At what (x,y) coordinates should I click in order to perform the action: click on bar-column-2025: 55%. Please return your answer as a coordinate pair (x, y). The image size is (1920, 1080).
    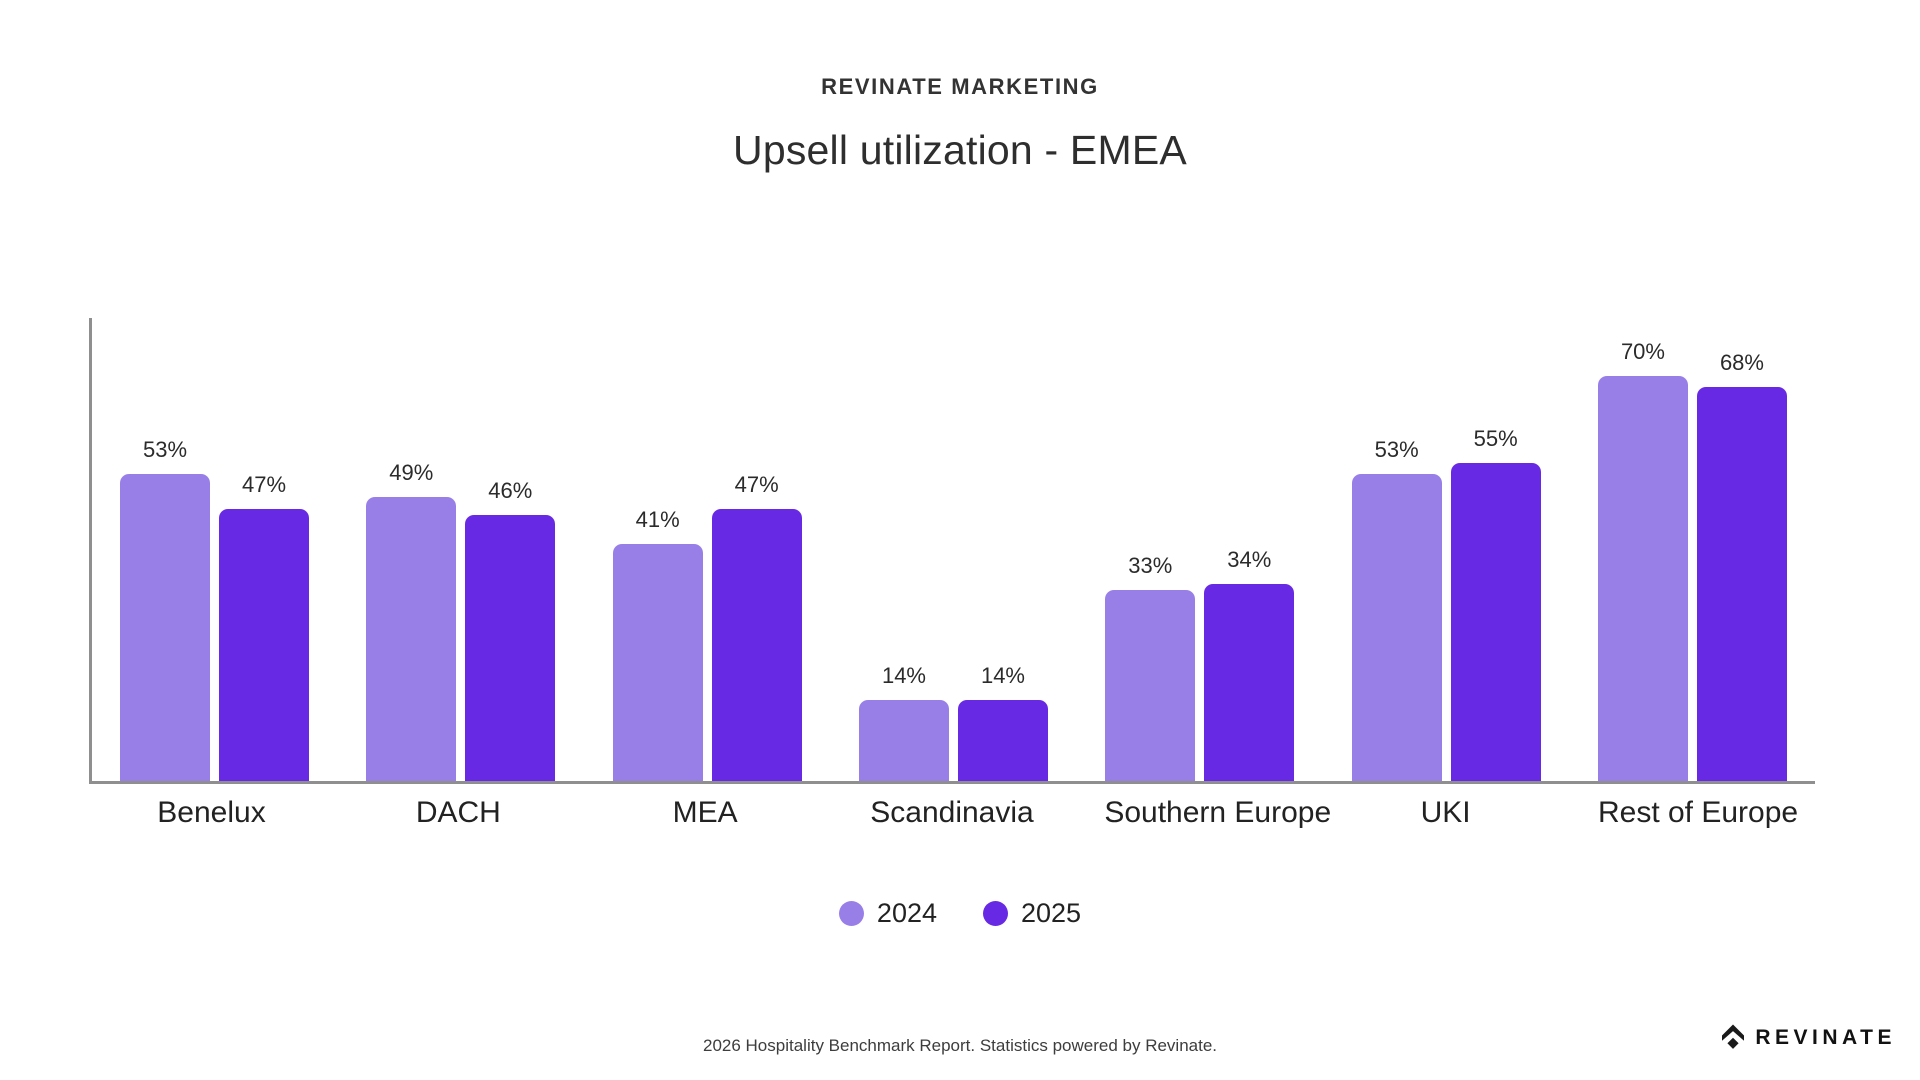
    Looking at the image, I should click on (1495, 603).